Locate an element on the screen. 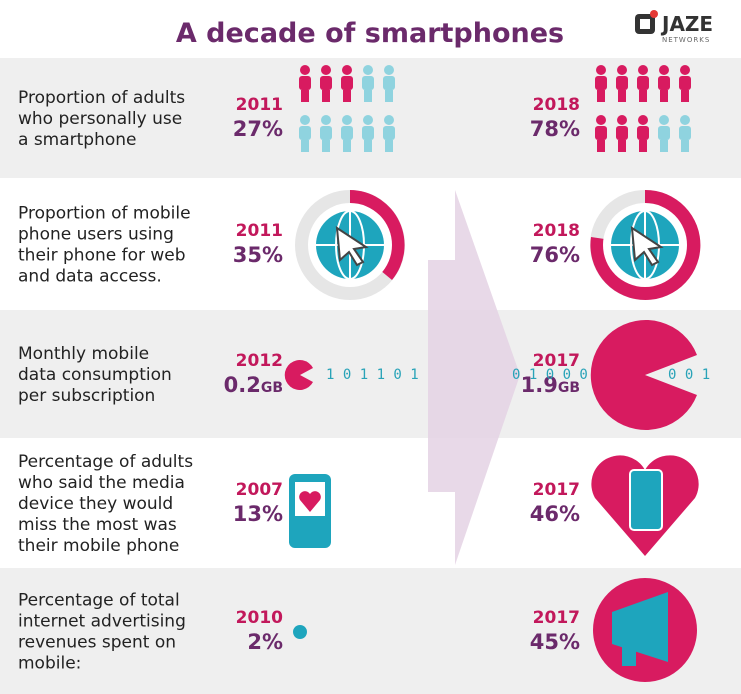  row-label: device they would is located at coordinates (95, 504).